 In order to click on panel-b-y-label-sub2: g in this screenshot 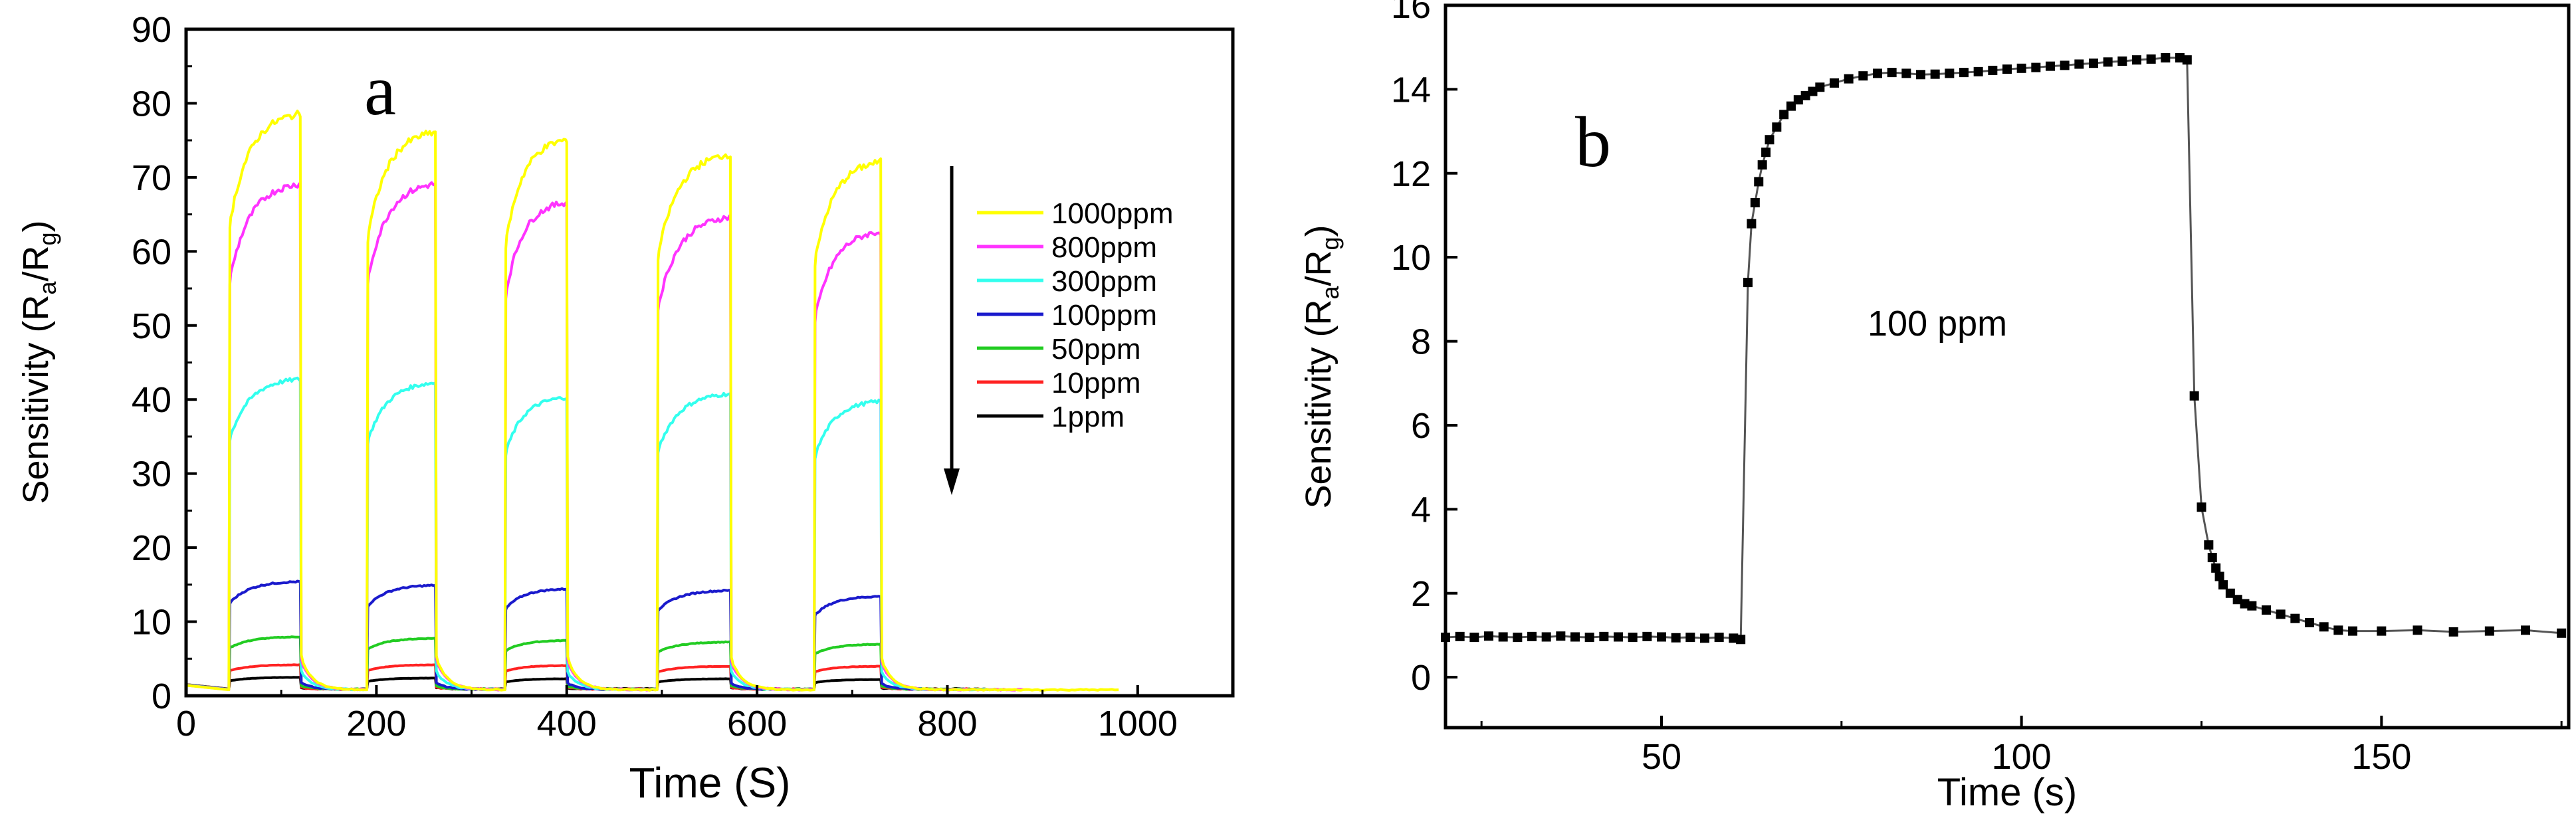, I will do `click(1330, 243)`.